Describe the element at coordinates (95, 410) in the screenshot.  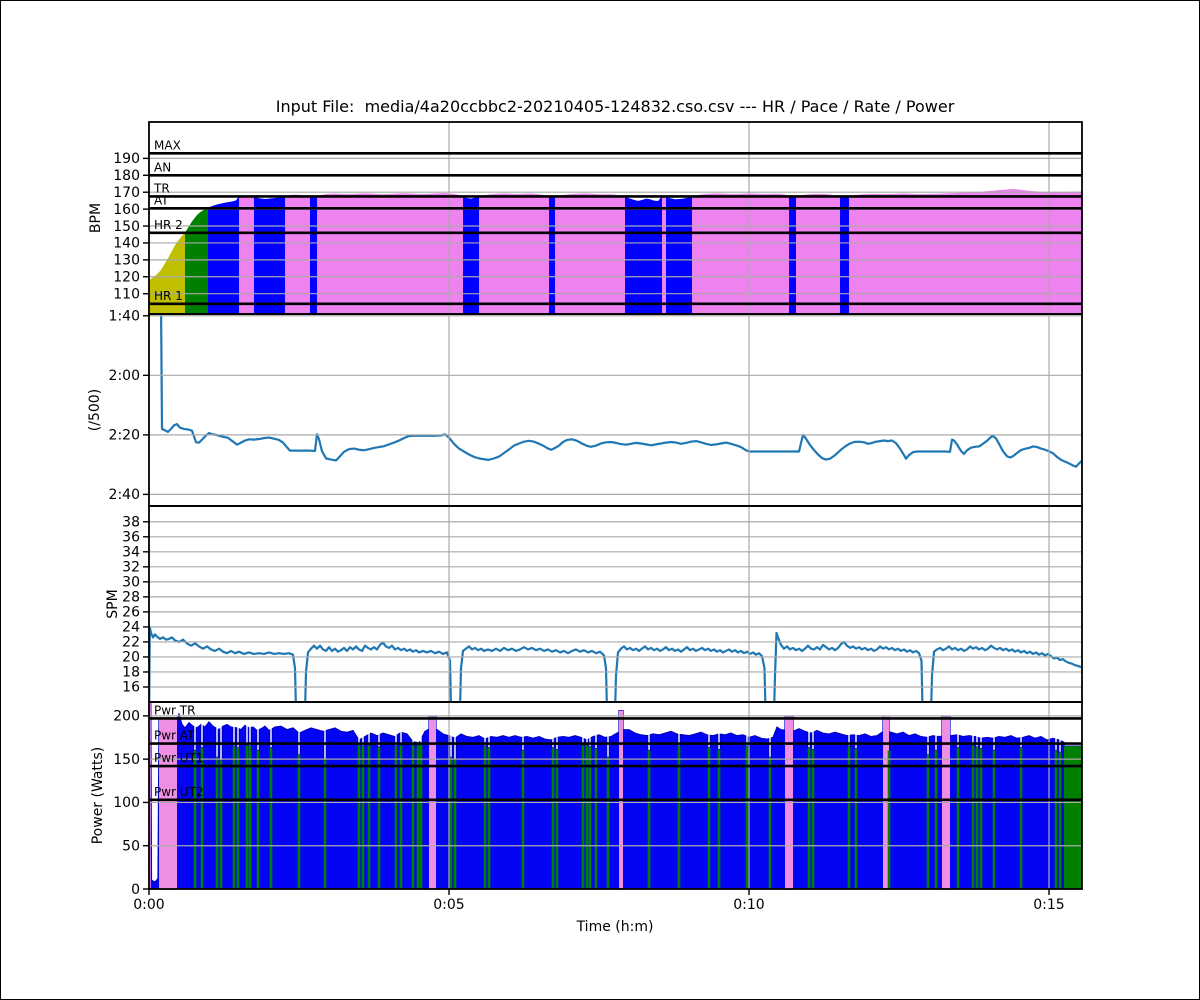
I see `pace-ylabel: (/500)` at that location.